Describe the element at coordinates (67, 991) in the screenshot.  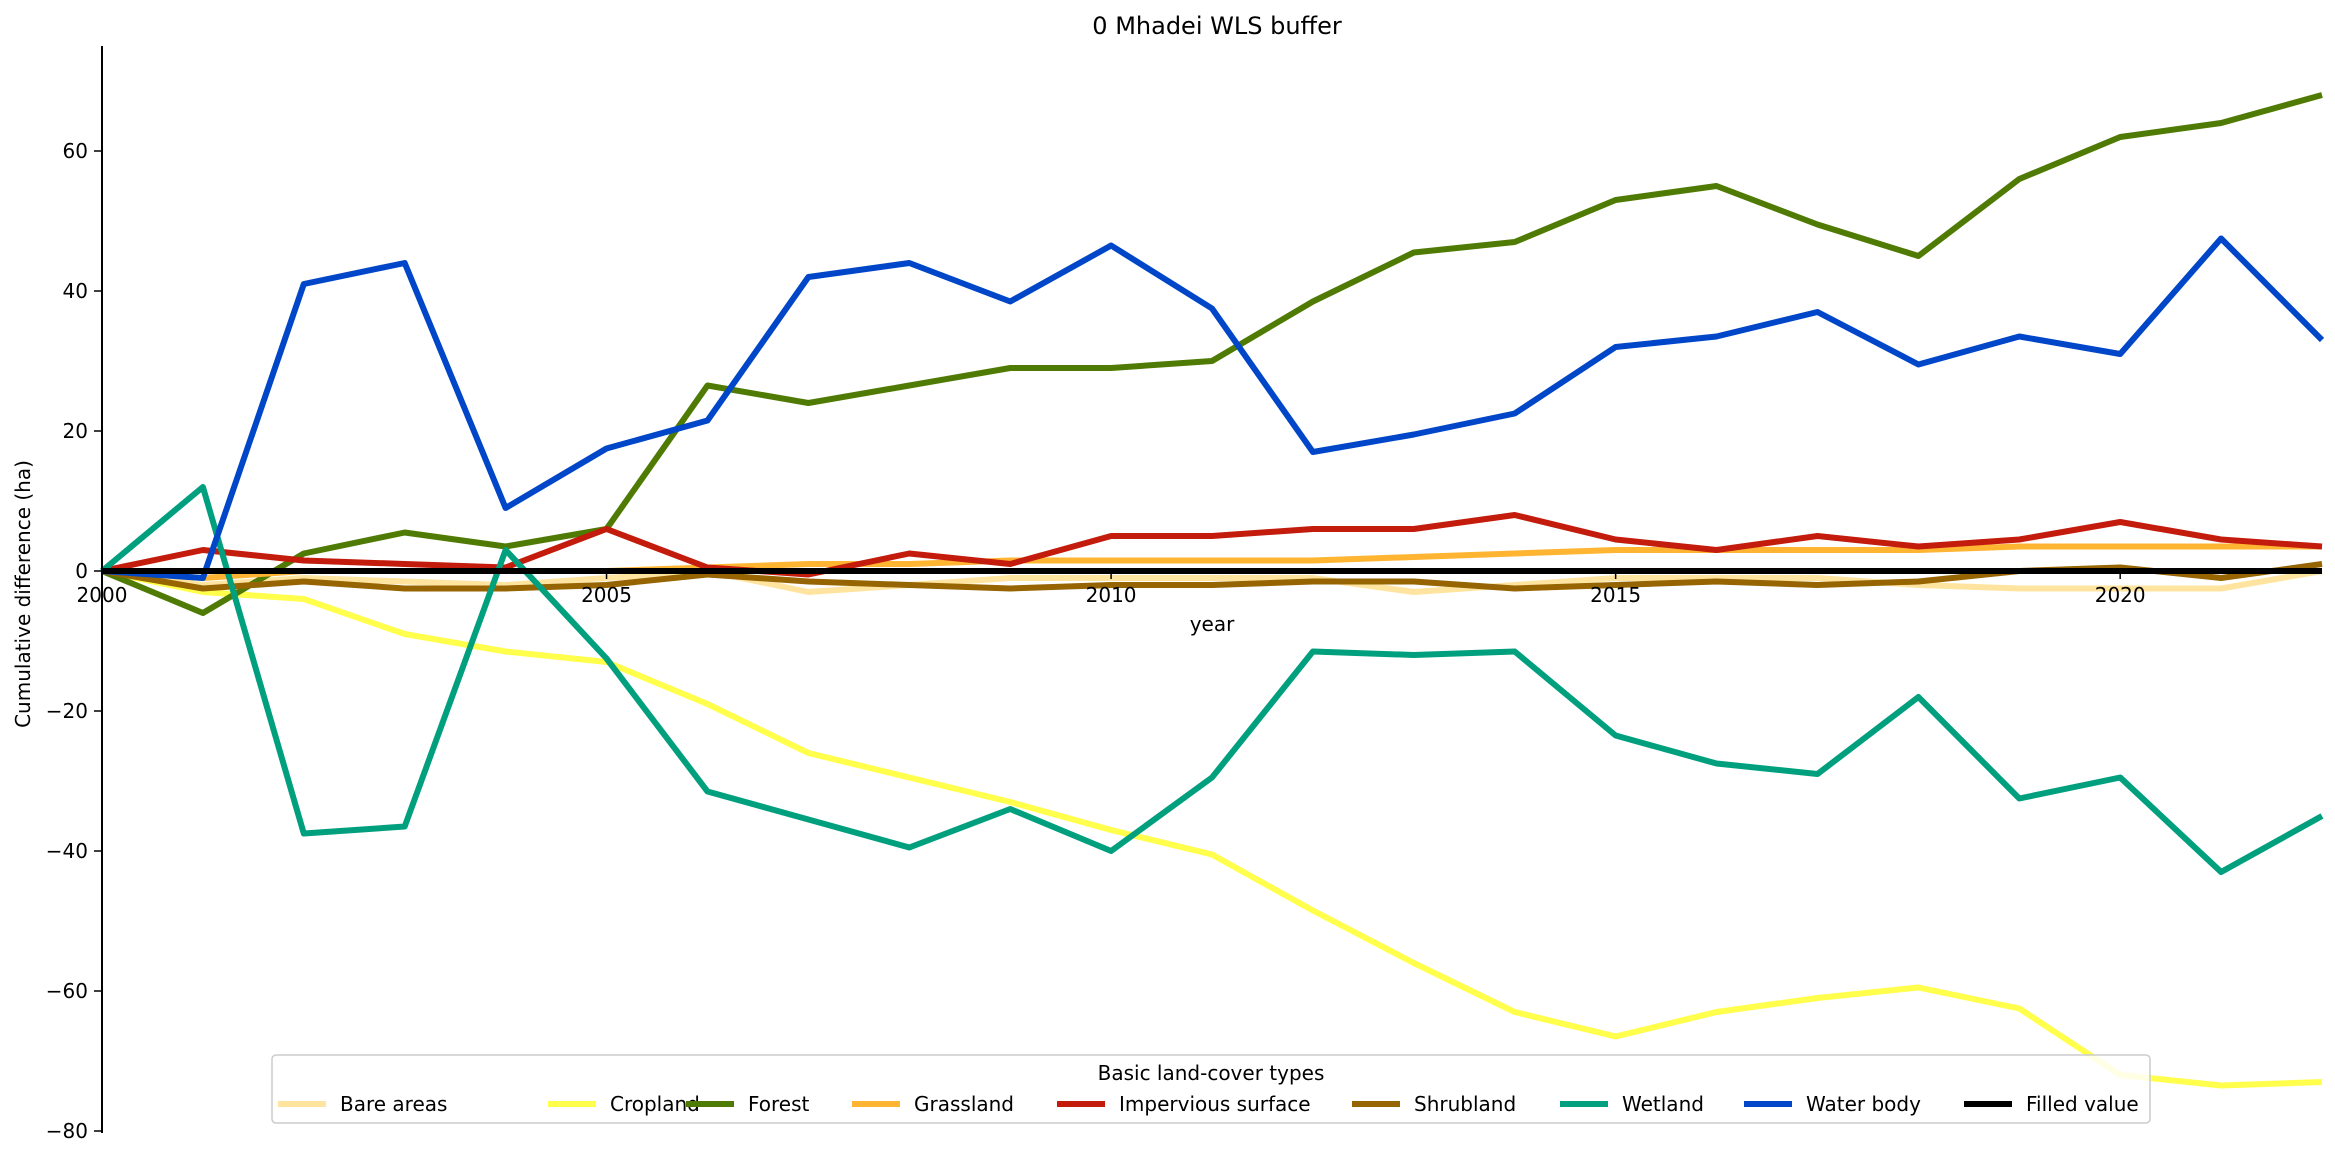
I see `y-tick-label: −60` at that location.